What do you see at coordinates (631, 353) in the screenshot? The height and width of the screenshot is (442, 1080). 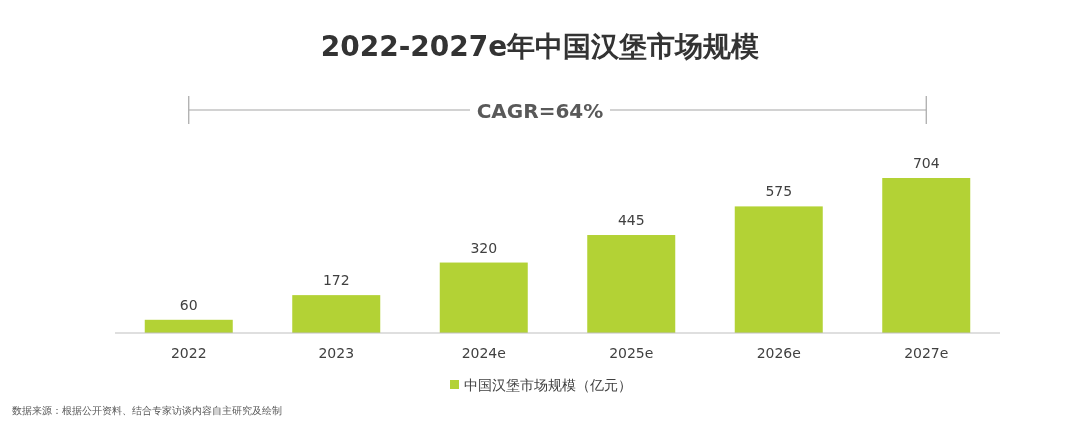 I see `x-tick-label: 2025e` at bounding box center [631, 353].